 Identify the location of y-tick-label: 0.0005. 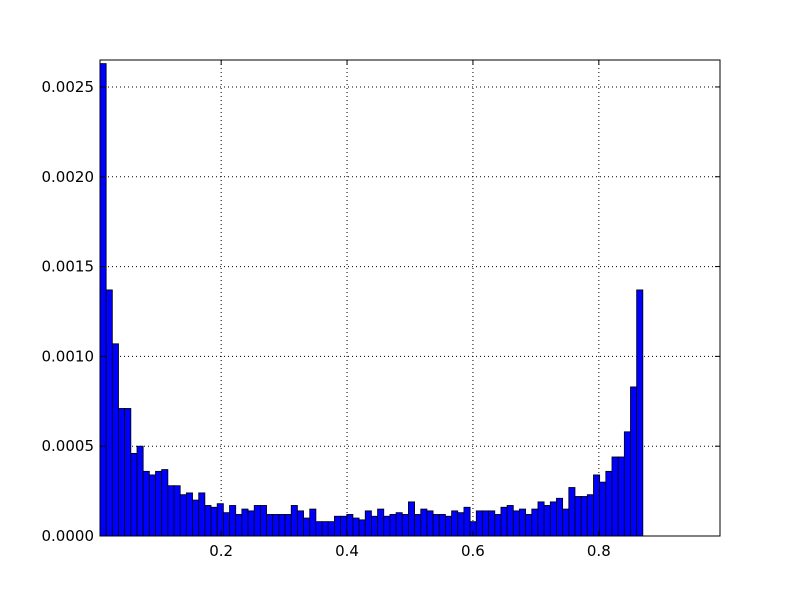
(68, 446).